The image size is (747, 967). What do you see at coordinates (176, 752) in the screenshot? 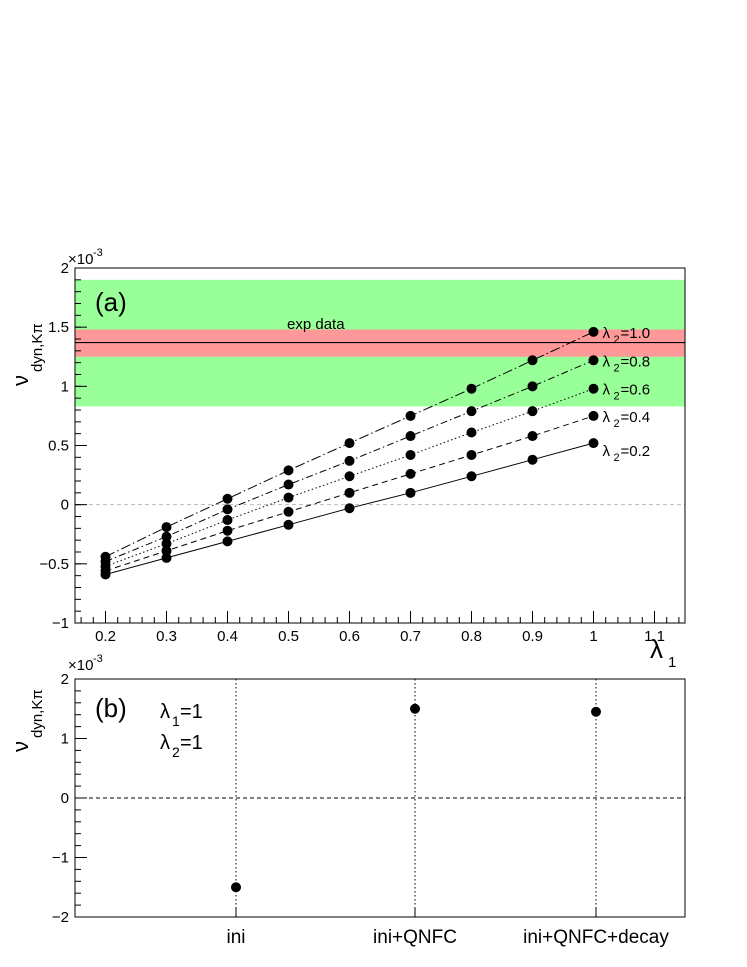
I see `svg-text: 2` at bounding box center [176, 752].